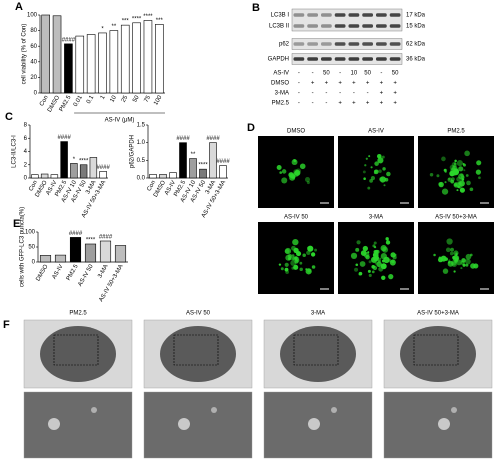 Image resolution: width=500 pixels, height=466 pixels. What do you see at coordinates (193, 155) in the screenshot?
I see `significance: **` at bounding box center [193, 155].